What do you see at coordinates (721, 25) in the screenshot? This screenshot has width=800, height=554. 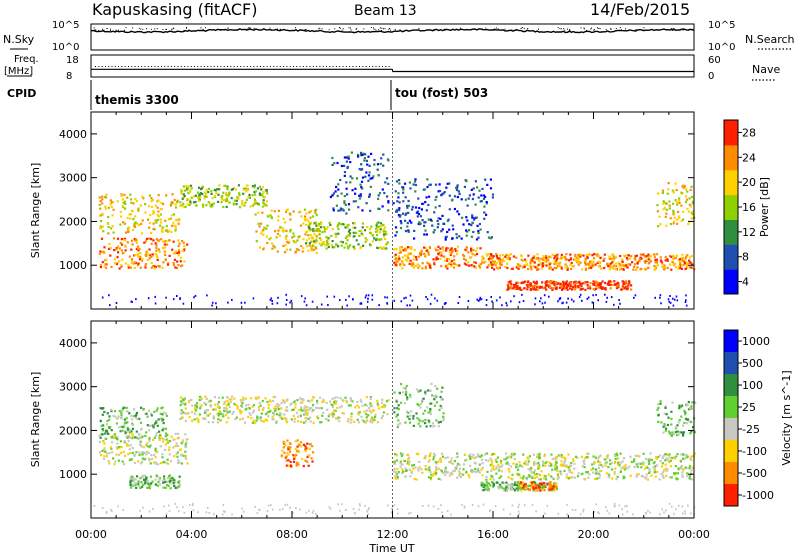 I see `nsearch-tick-top: 10^5` at bounding box center [721, 25].